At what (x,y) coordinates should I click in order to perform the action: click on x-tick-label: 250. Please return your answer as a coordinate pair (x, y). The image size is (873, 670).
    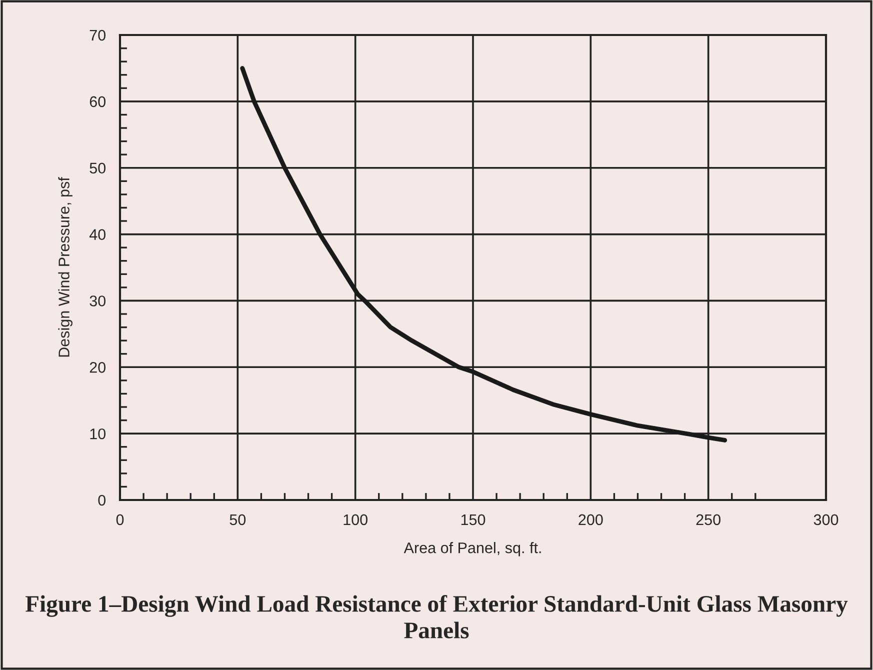
    Looking at the image, I should click on (708, 520).